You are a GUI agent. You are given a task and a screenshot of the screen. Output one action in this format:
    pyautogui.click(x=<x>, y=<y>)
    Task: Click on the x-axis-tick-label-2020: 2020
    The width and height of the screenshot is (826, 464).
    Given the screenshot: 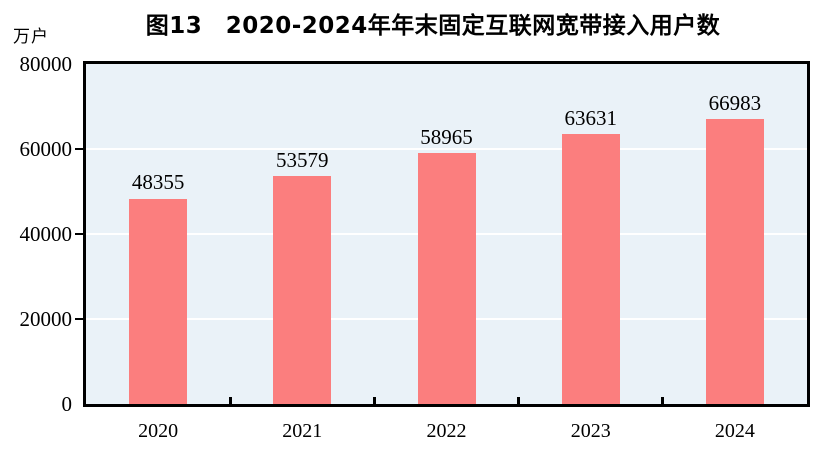 What is the action you would take?
    pyautogui.click(x=158, y=431)
    